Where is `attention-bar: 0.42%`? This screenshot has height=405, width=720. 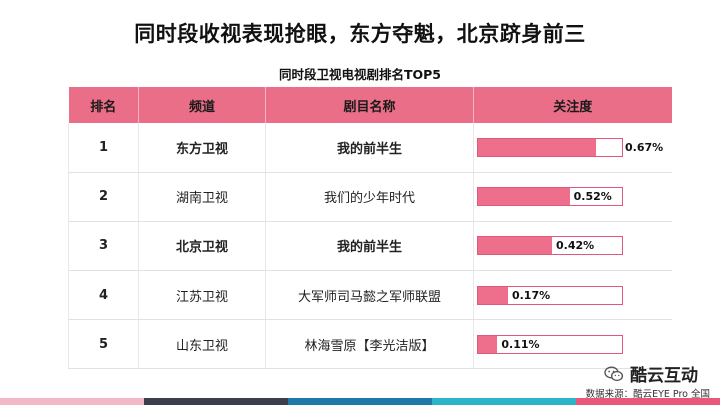 attention-bar: 0.42% is located at coordinates (550, 246).